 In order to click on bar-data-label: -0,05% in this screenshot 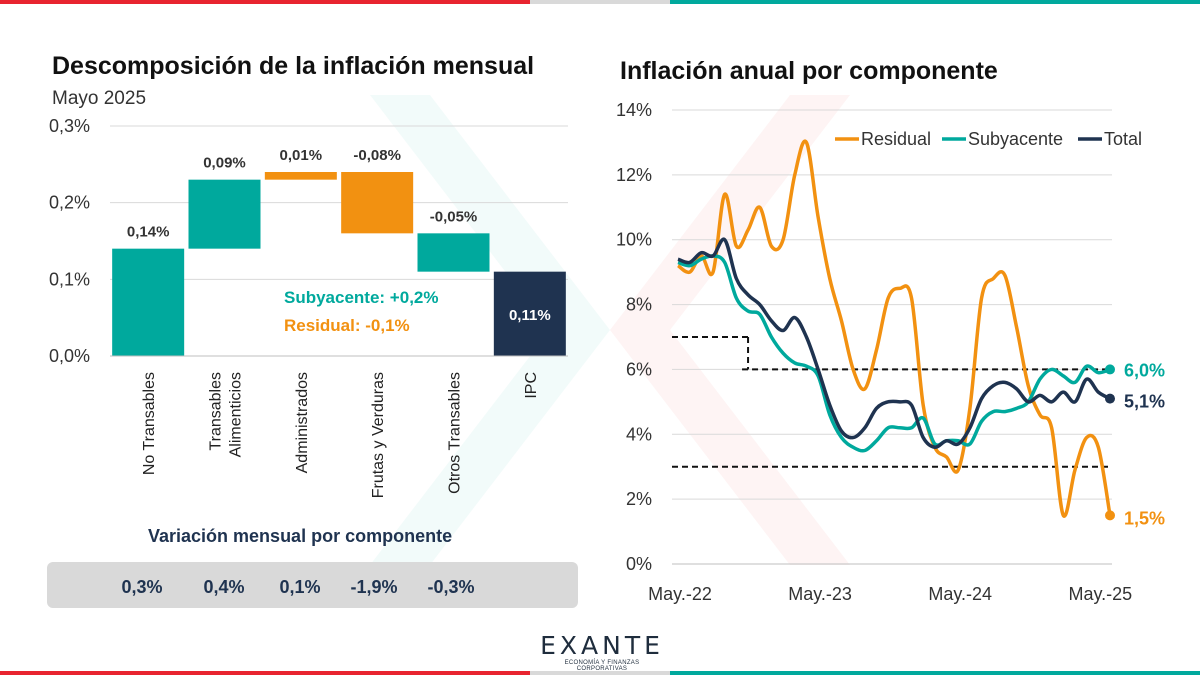, I will do `click(454, 216)`.